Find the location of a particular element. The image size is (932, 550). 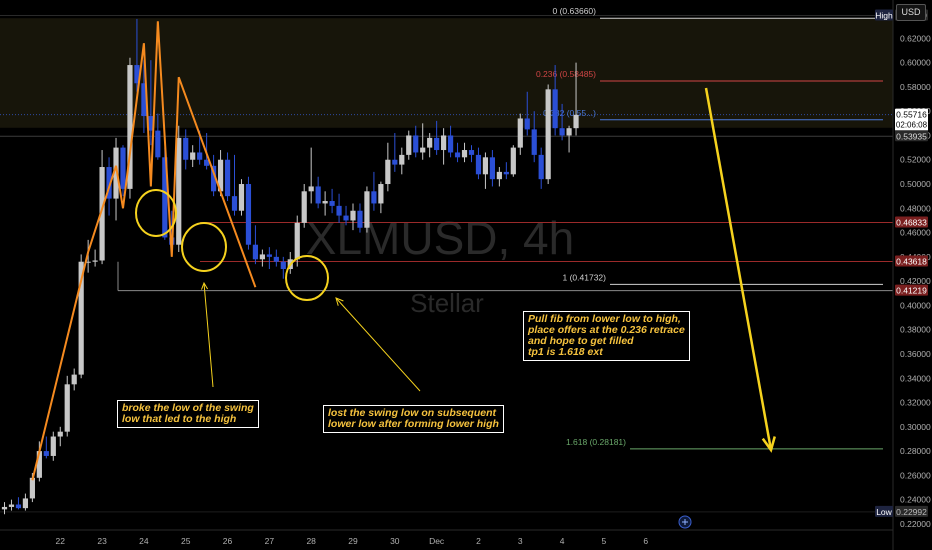

time-tick-label: 29 is located at coordinates (353, 541).